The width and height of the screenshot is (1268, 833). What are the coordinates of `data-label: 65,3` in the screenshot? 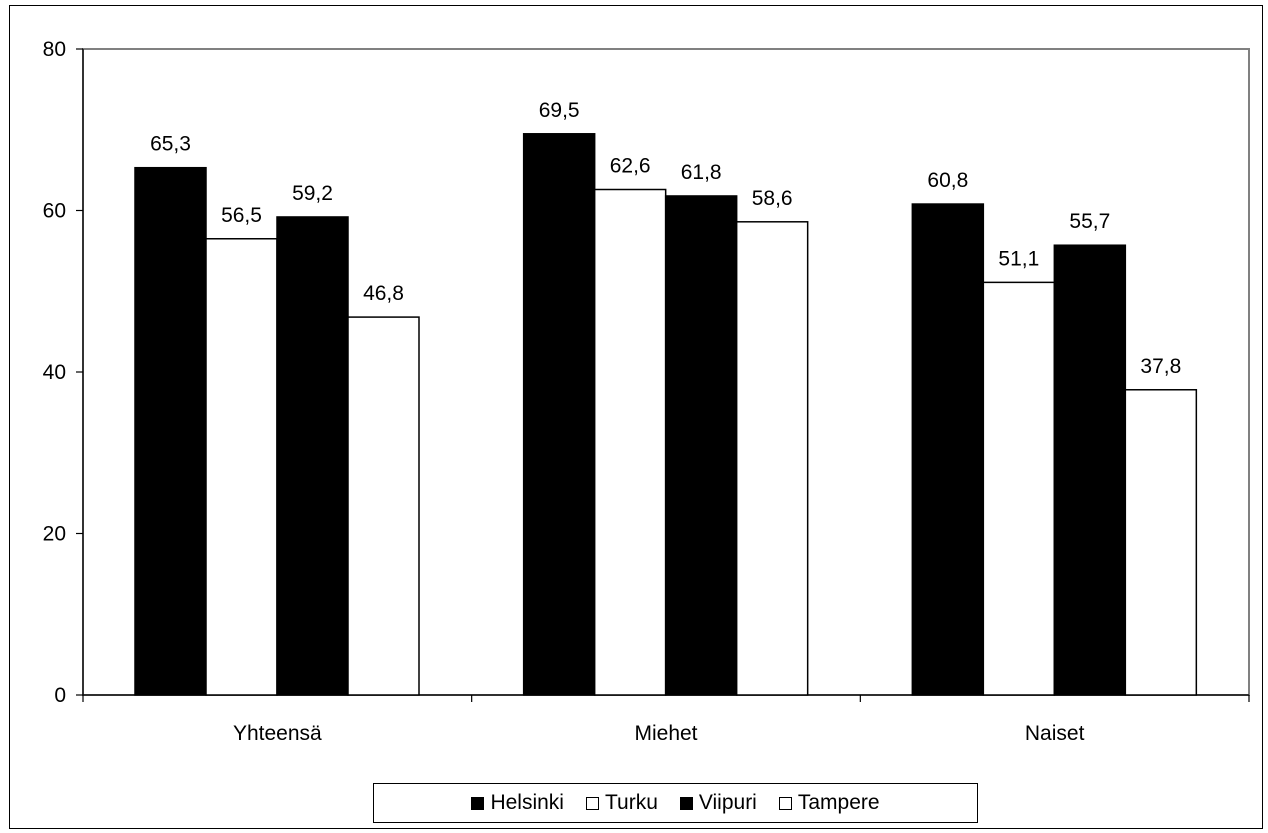 It's located at (170, 144).